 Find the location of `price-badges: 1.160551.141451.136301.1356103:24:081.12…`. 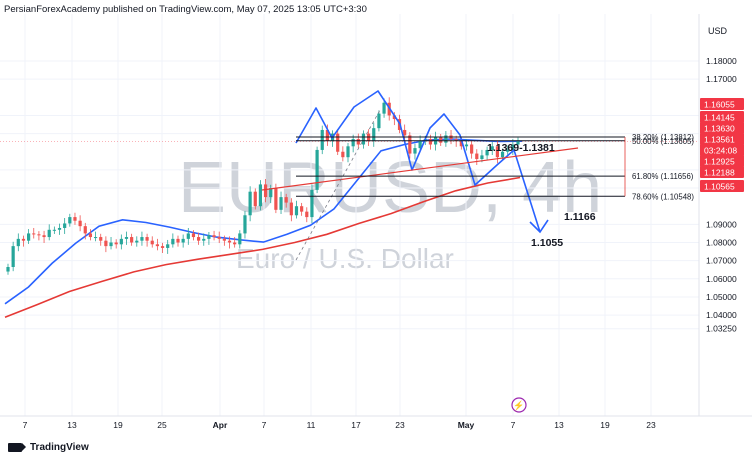

price-badges: 1.160551.141451.136301.1356103:24:081.12… is located at coordinates (722, 145).